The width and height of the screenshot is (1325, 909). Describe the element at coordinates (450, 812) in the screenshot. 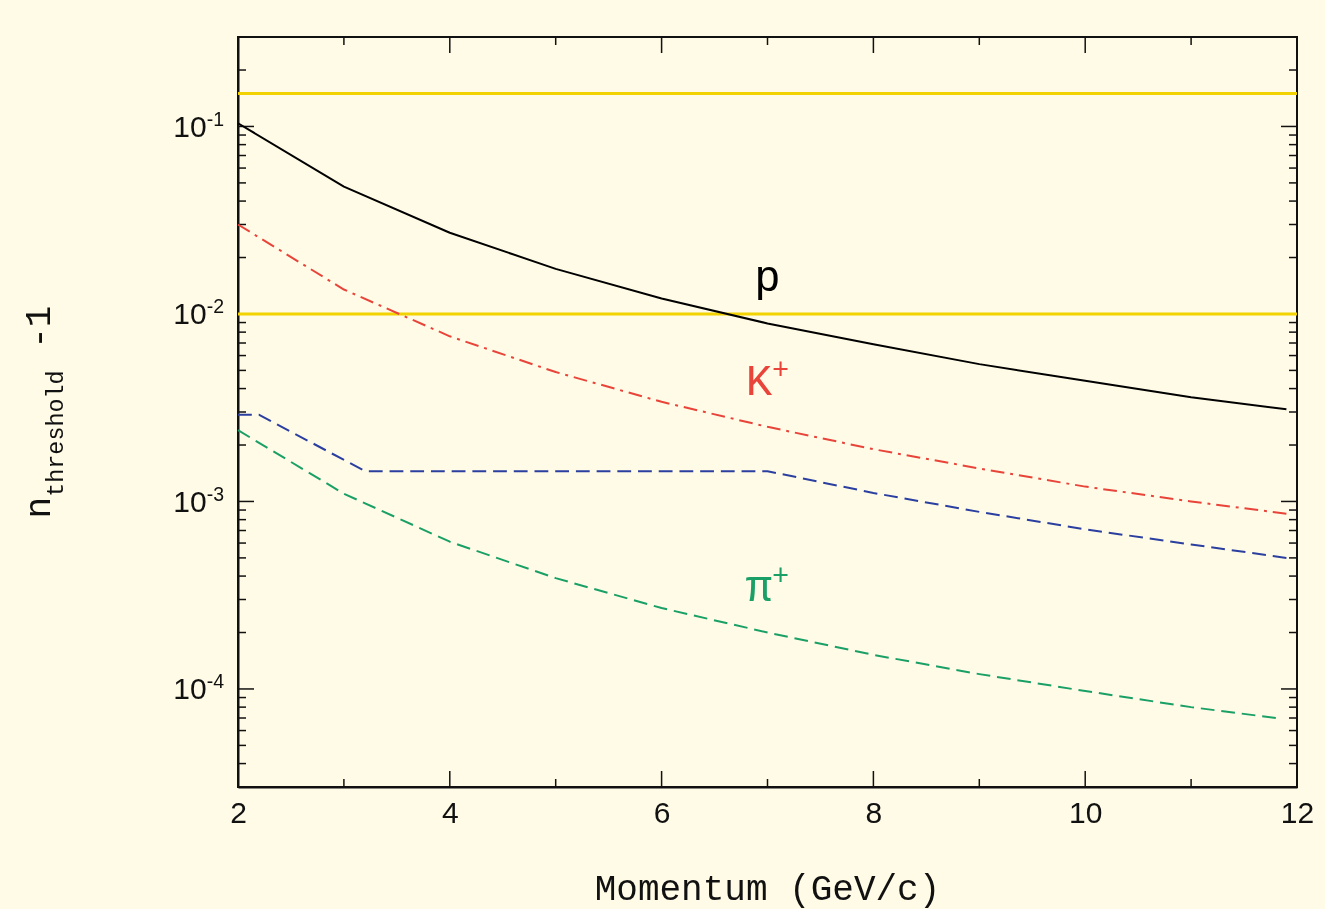

I see `x-tick-label: 4` at that location.